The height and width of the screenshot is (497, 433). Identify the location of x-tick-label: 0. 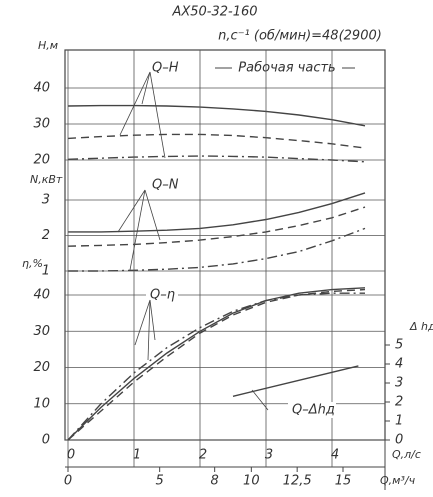
(71, 455).